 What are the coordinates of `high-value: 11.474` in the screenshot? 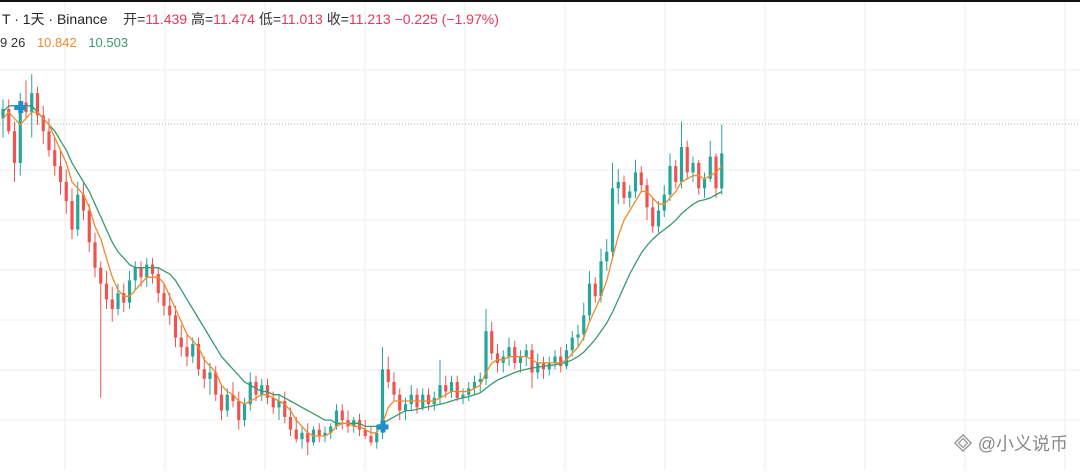 It's located at (234, 19).